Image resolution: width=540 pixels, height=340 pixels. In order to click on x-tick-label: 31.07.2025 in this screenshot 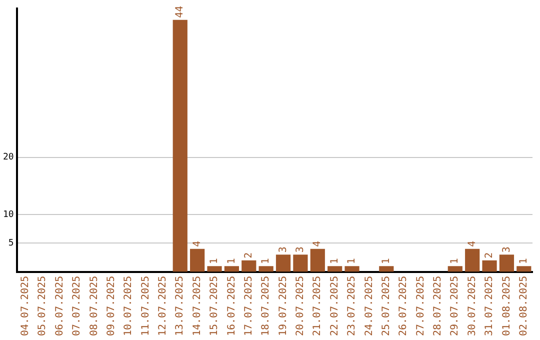, I will do `click(490, 306)`.